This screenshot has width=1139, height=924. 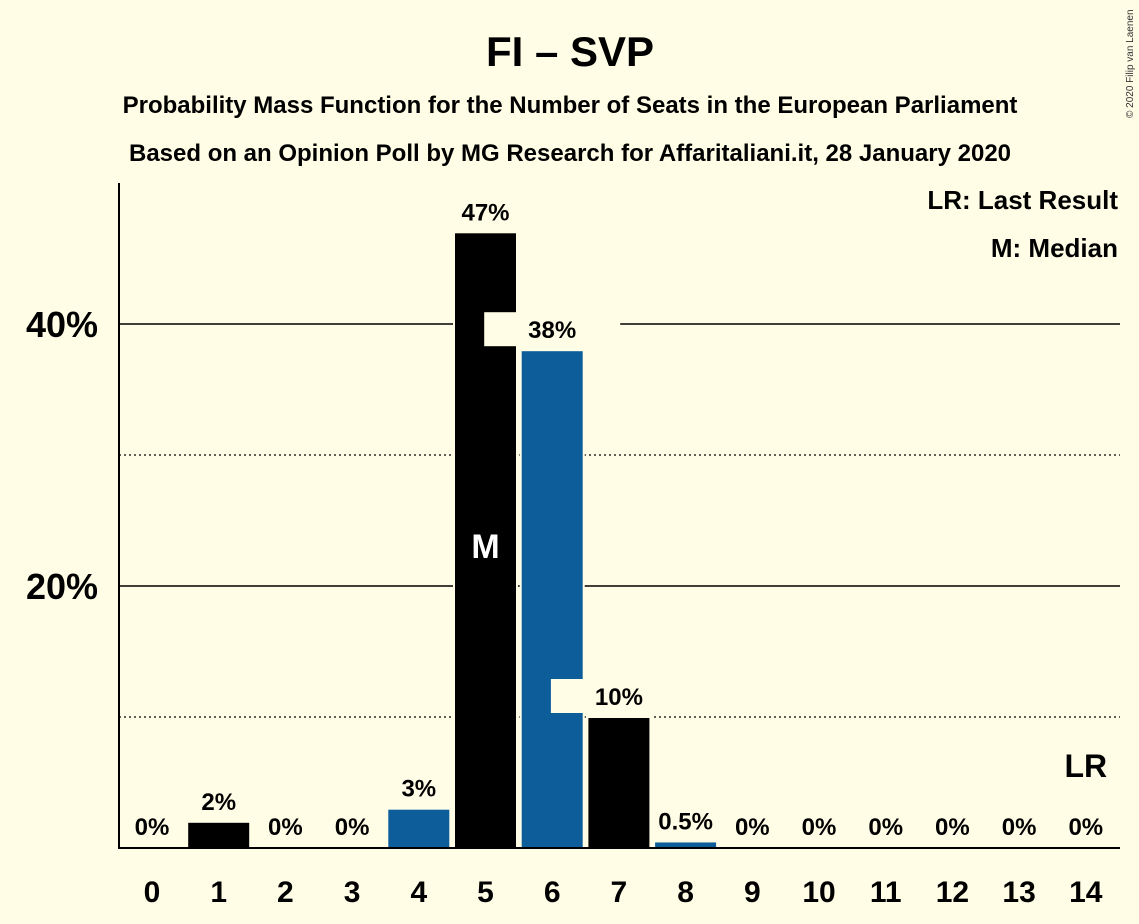 What do you see at coordinates (685, 821) in the screenshot?
I see `bar-value-label-8: 0.5%` at bounding box center [685, 821].